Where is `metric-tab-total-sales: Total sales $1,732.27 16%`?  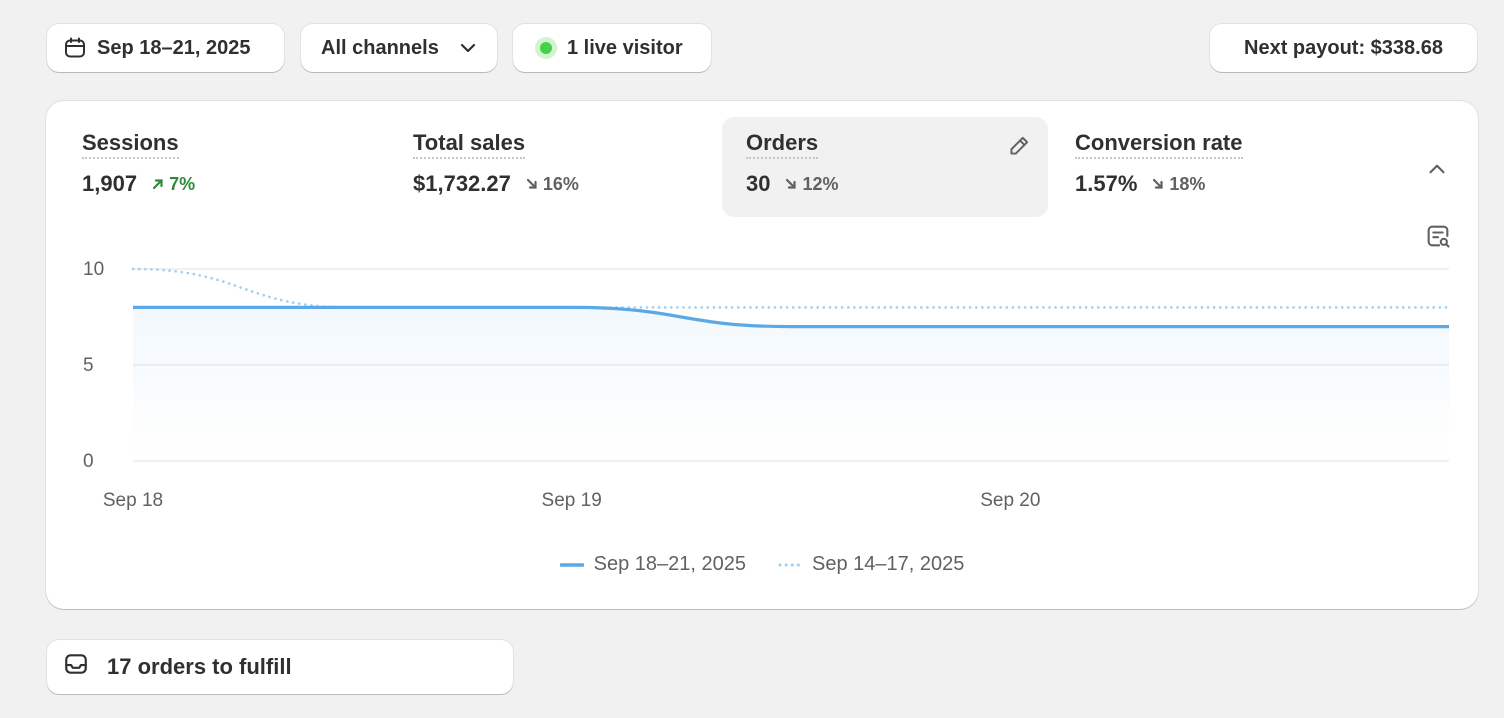 metric-tab-total-sales: Total sales $1,732.27 16% is located at coordinates (552, 167).